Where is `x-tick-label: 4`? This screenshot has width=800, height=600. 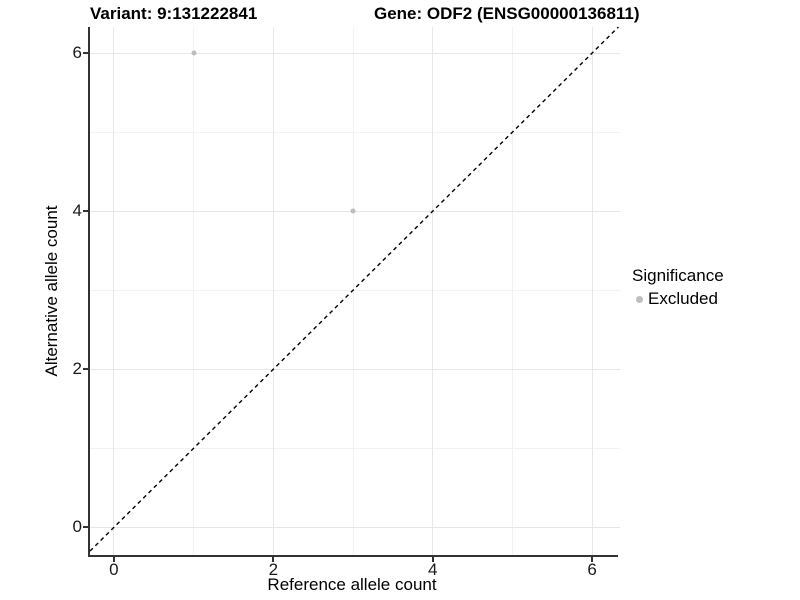 x-tick-label: 4 is located at coordinates (432, 569).